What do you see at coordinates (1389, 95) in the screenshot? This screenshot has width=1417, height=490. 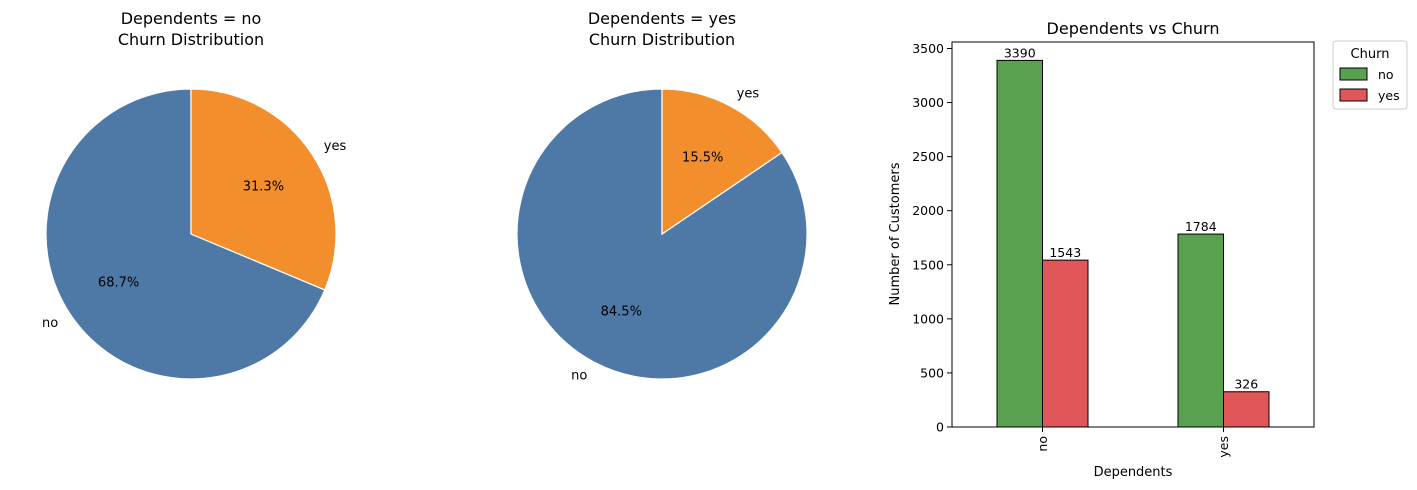 I see `legend-label-yes: yes` at bounding box center [1389, 95].